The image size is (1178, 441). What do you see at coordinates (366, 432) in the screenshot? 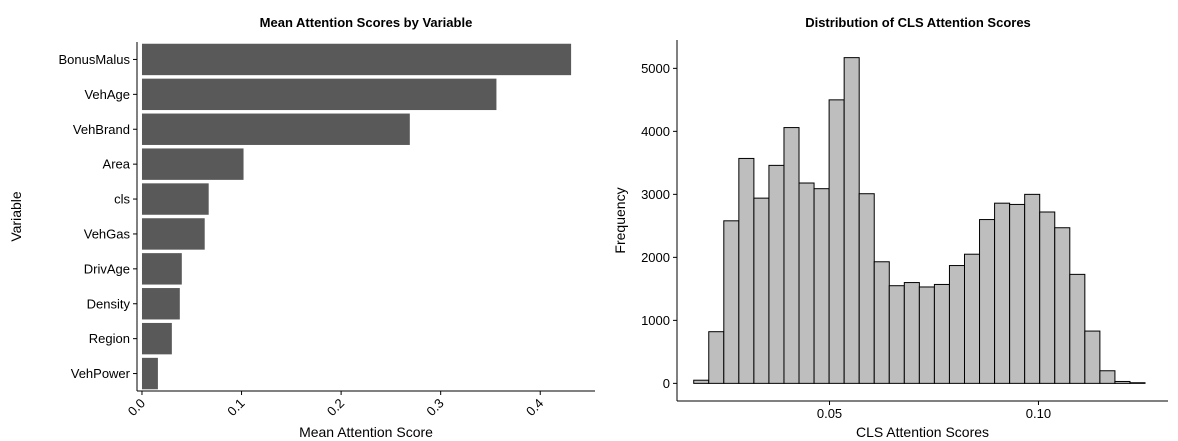
I see `bar-chart-x-axis-title: Mean Attention Score` at bounding box center [366, 432].